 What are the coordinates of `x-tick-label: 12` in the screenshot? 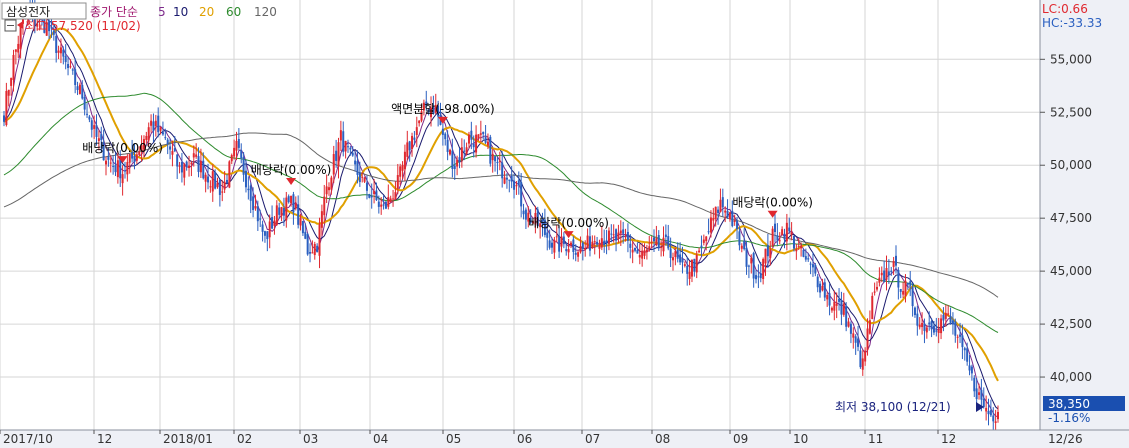 It's located at (104, 439).